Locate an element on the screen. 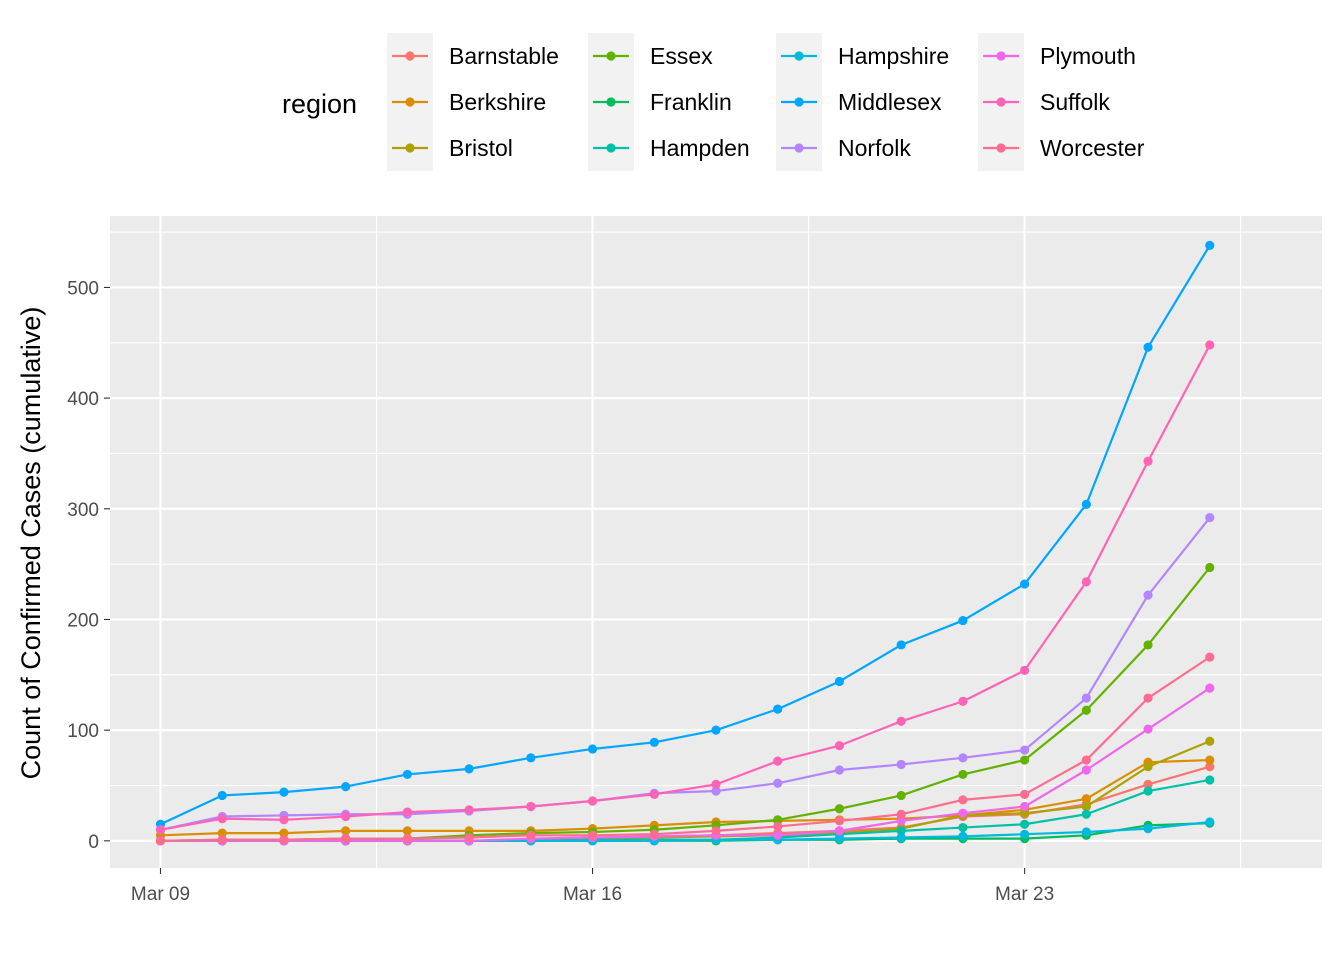 This screenshot has height=960, width=1344. legend-item-hampden: Hampden is located at coordinates (669, 148).